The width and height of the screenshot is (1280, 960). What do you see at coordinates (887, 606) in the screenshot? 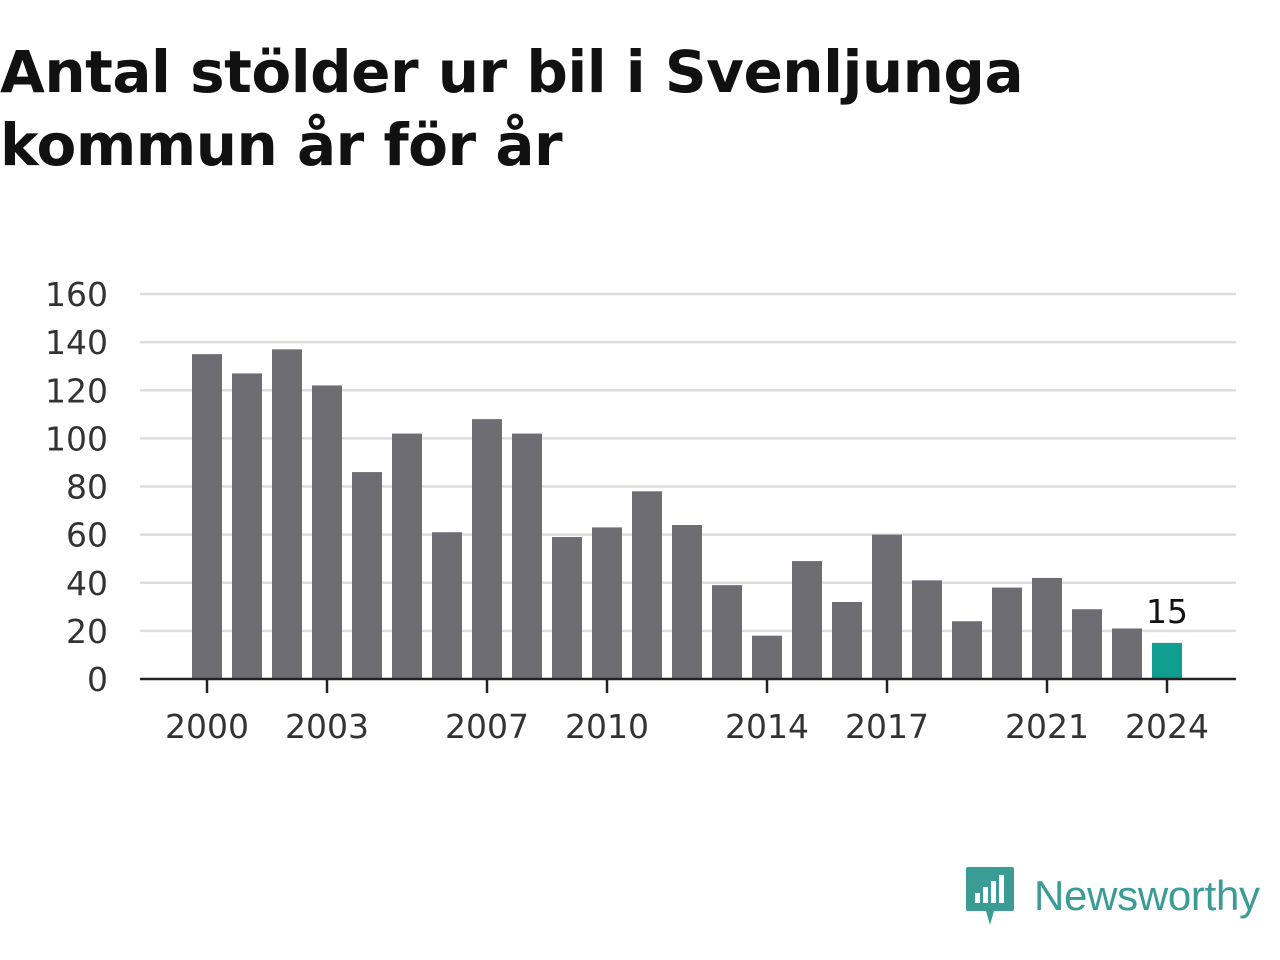
I see `bar-2017` at bounding box center [887, 606].